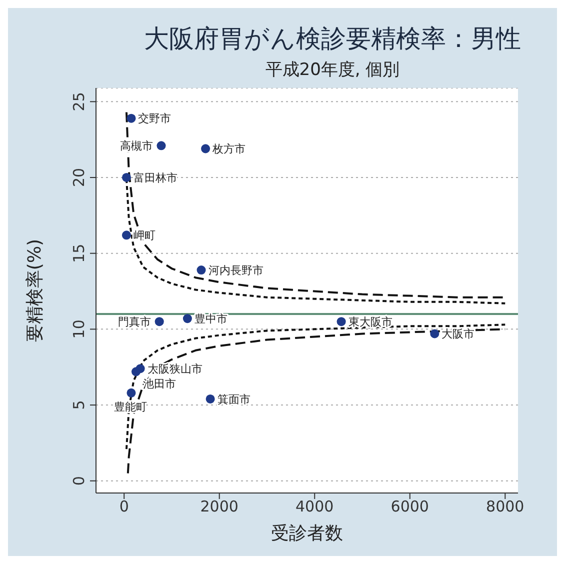  I want to click on data-label: 交野市, so click(155, 119).